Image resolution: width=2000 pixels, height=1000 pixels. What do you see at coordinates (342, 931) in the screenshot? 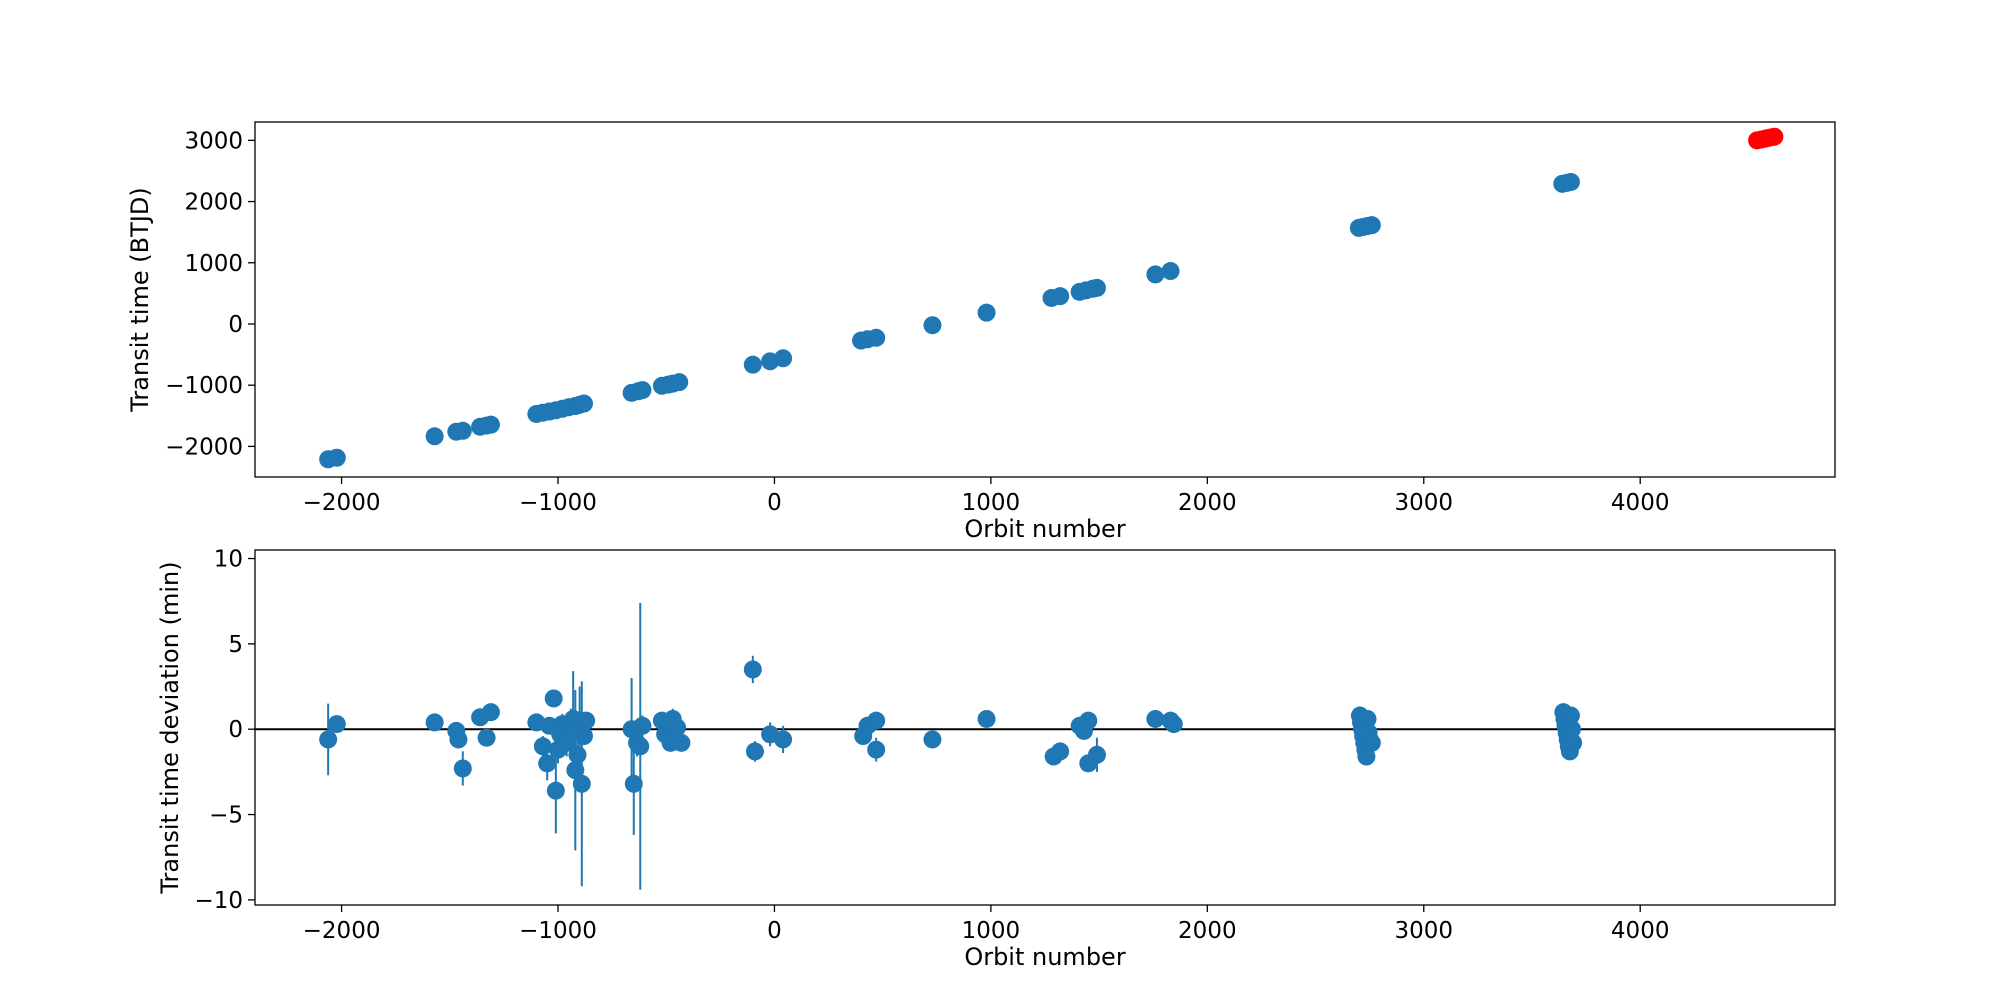
I see `transit-deviation-x-tick-label: −2000` at bounding box center [342, 931].